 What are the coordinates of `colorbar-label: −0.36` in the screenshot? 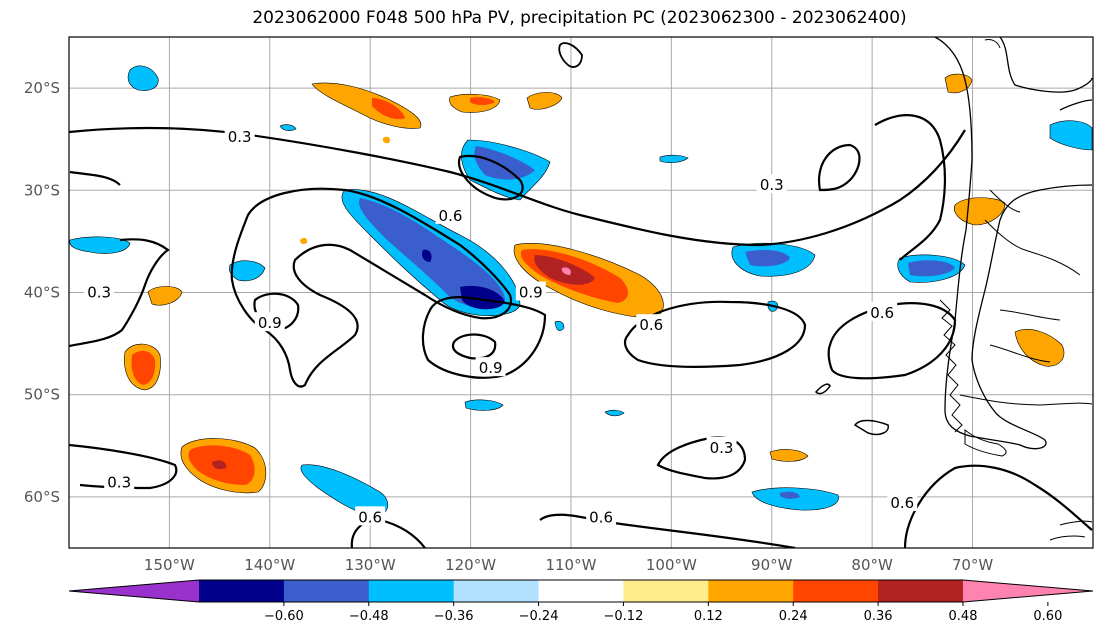 It's located at (454, 616).